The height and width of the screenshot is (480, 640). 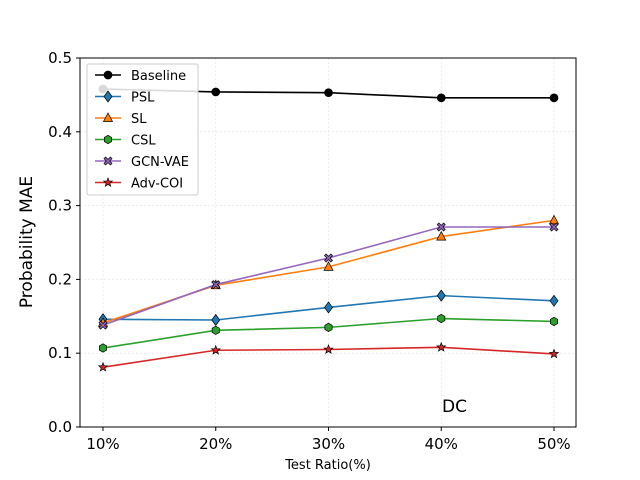 I want to click on series-csl, so click(x=328, y=333).